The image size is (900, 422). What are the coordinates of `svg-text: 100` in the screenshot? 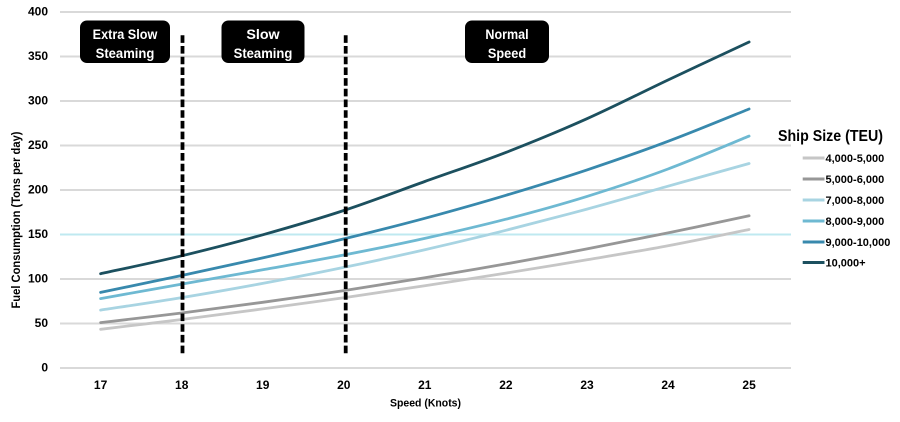 It's located at (38, 279).